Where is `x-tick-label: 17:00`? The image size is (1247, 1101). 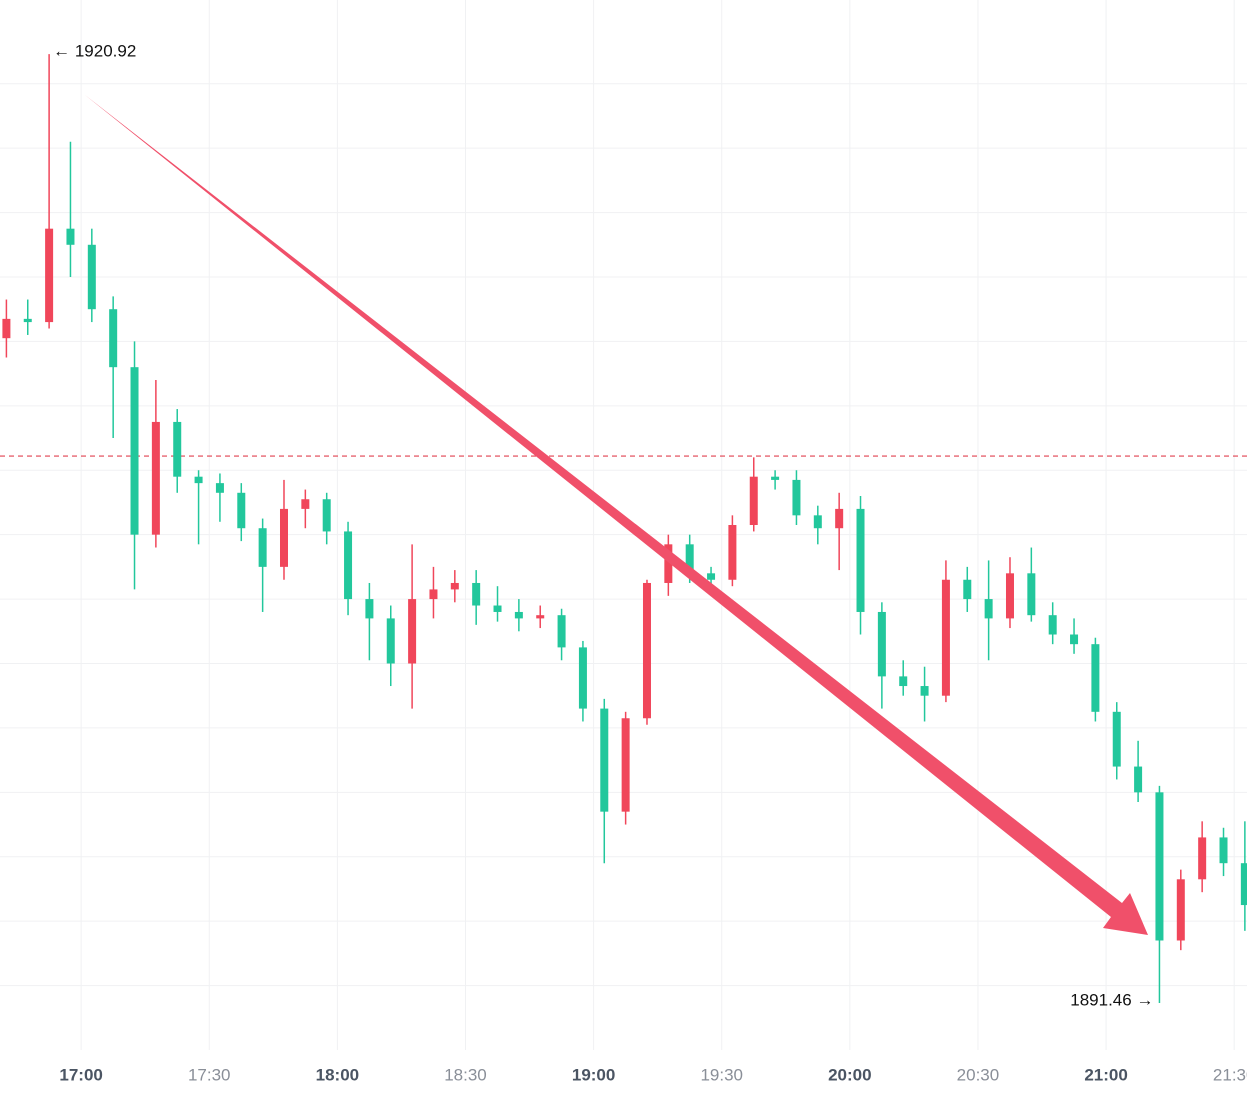 x-tick-label: 17:00 is located at coordinates (80, 1074).